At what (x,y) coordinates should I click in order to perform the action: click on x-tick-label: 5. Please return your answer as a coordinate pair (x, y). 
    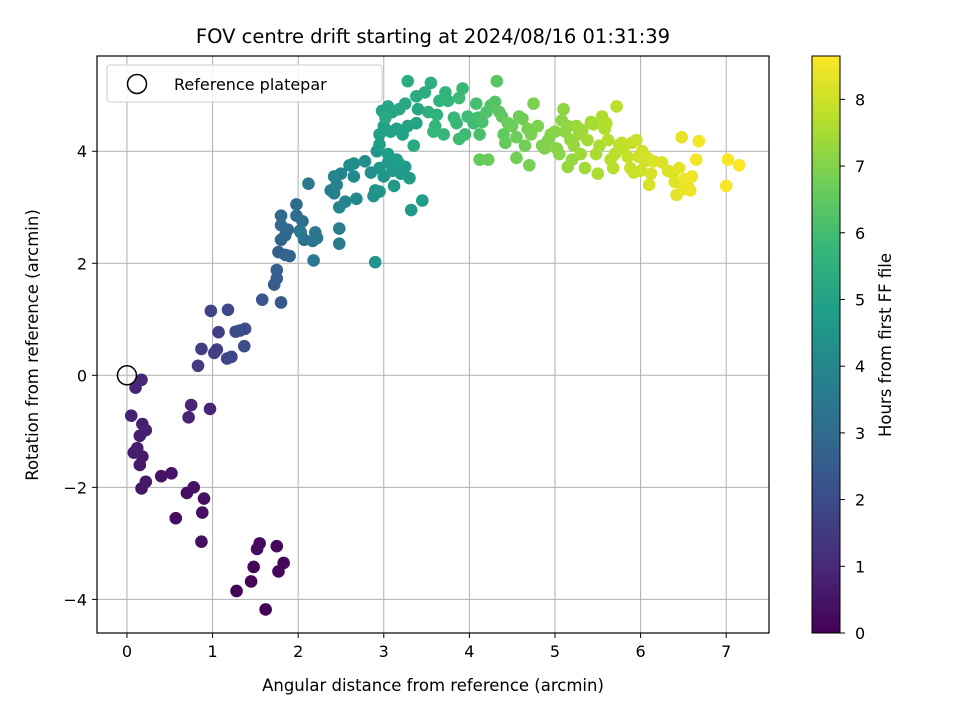
    Looking at the image, I should click on (555, 651).